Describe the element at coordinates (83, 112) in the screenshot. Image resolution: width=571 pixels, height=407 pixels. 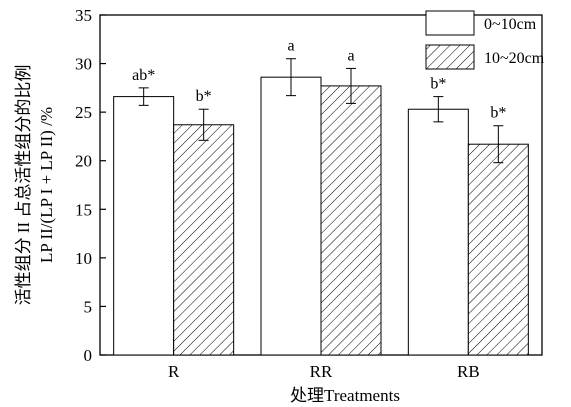
I see `y-tick-label-25: 25` at that location.